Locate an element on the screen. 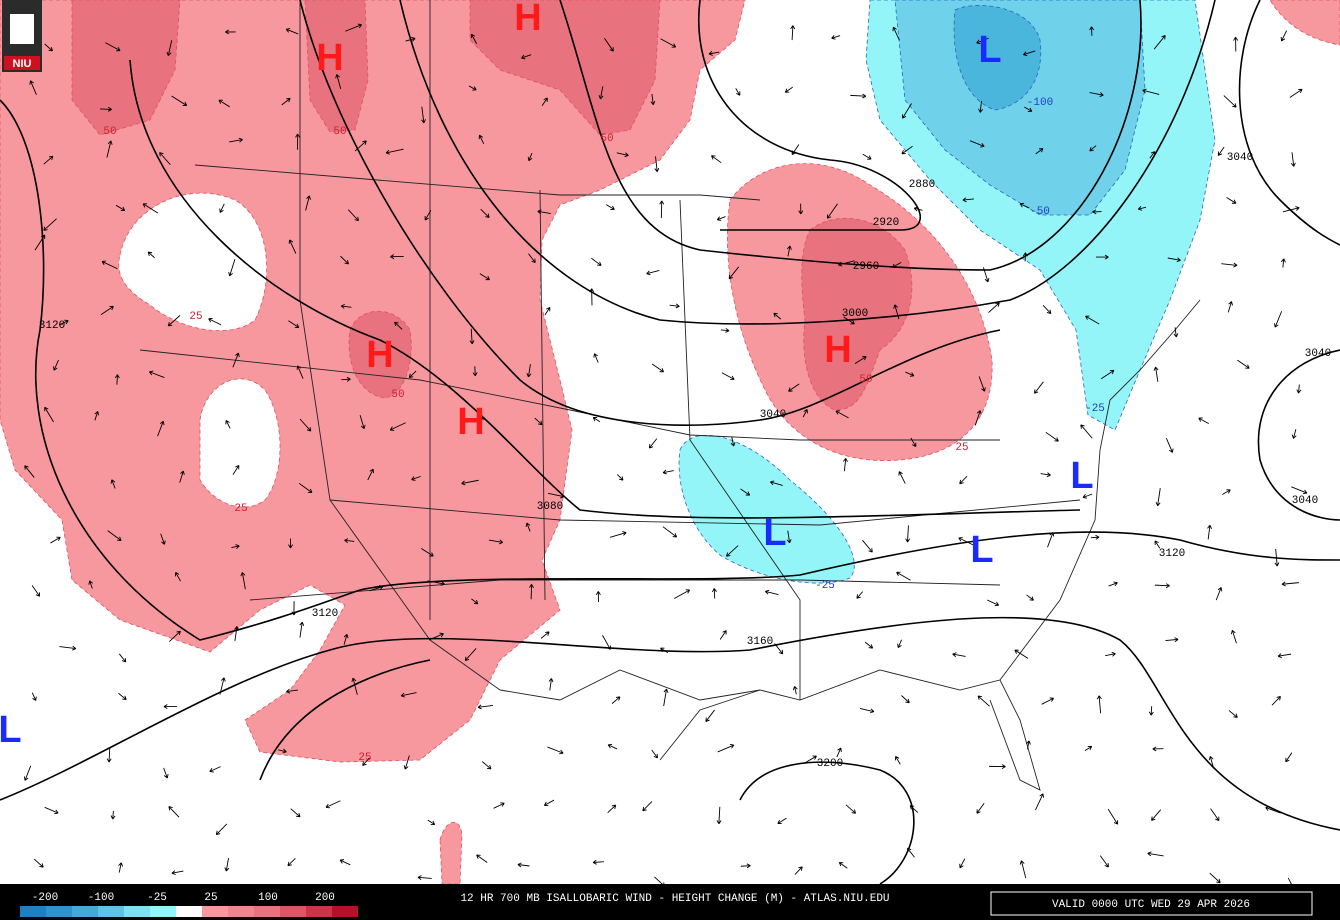 This screenshot has height=920, width=1340. contour-label: 3120 is located at coordinates (1172, 554).